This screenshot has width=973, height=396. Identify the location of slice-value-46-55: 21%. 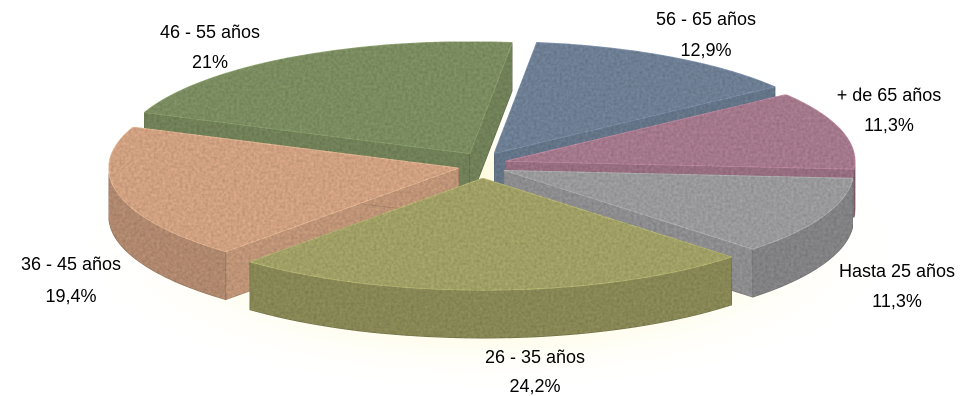
(210, 62).